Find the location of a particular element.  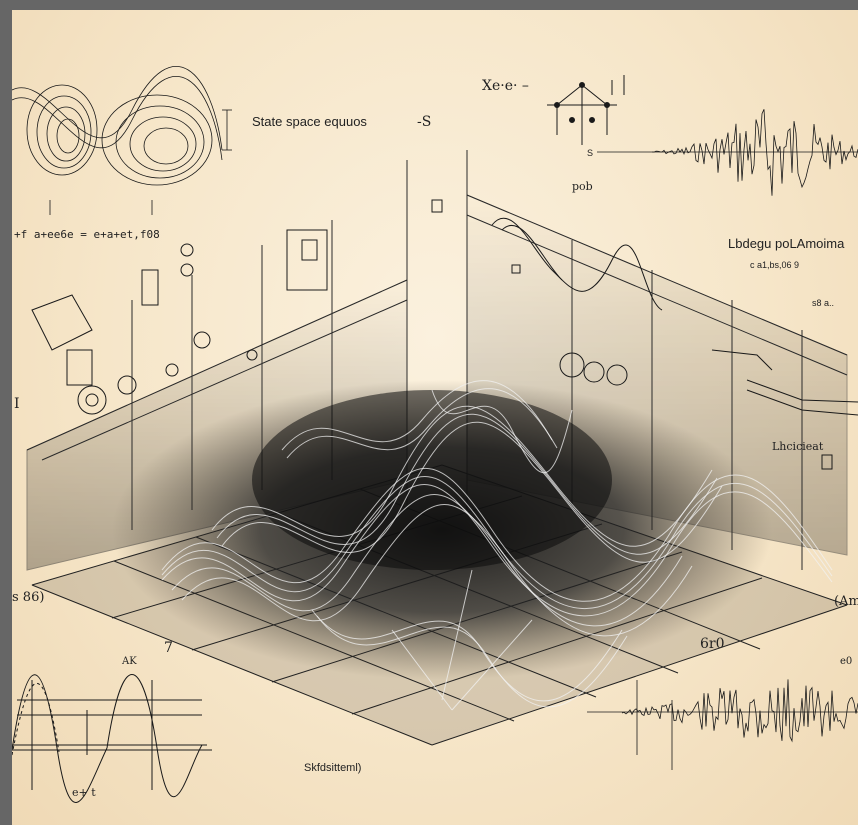

right-e0-label: e0 is located at coordinates (846, 661).